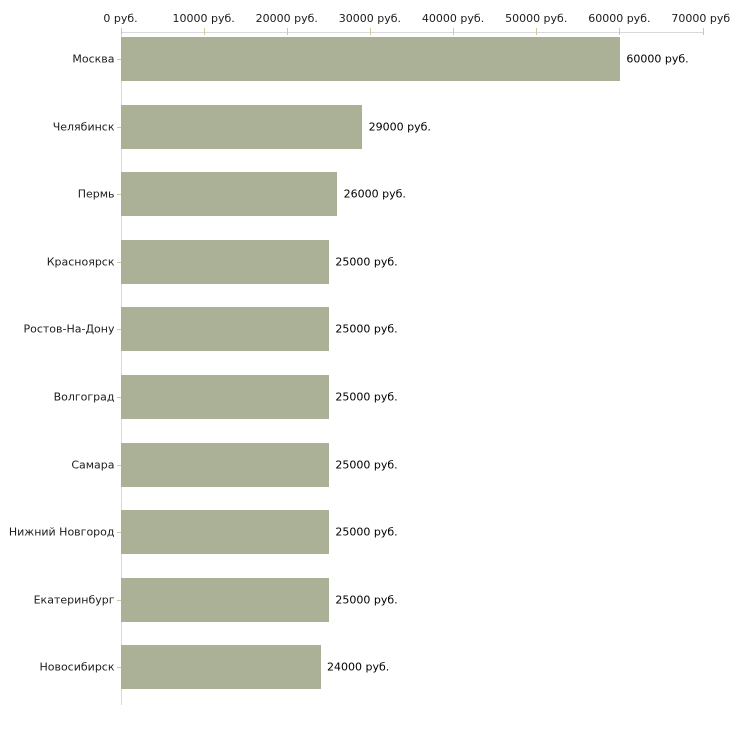  Describe the element at coordinates (411, 32) in the screenshot. I see `x-axis-line` at that location.